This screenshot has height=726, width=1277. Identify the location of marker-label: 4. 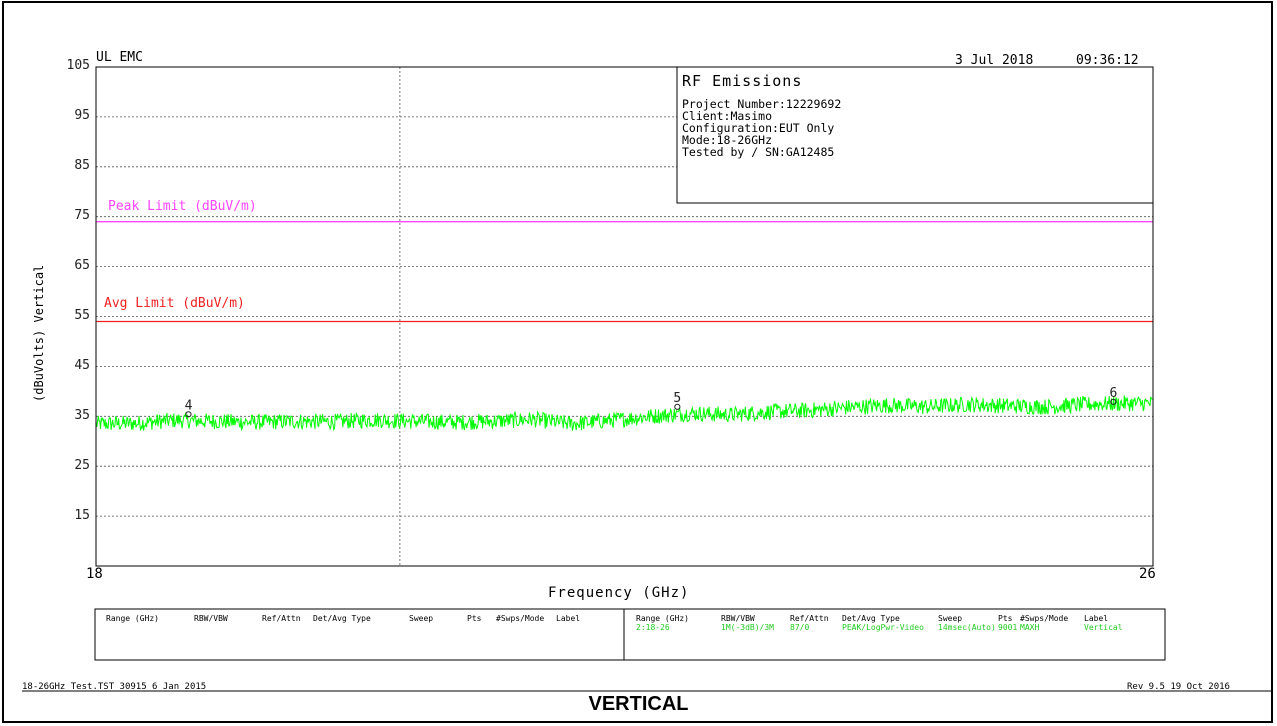
(189, 405).